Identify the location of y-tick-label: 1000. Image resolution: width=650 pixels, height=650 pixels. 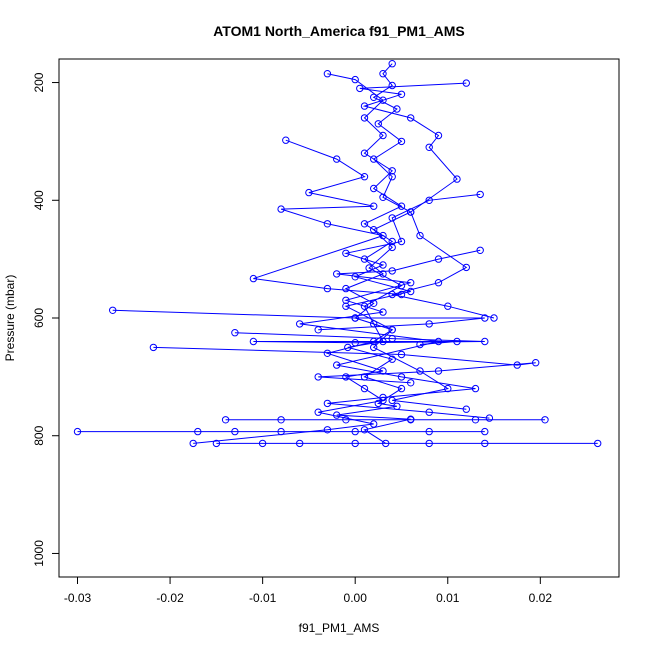
(39, 553).